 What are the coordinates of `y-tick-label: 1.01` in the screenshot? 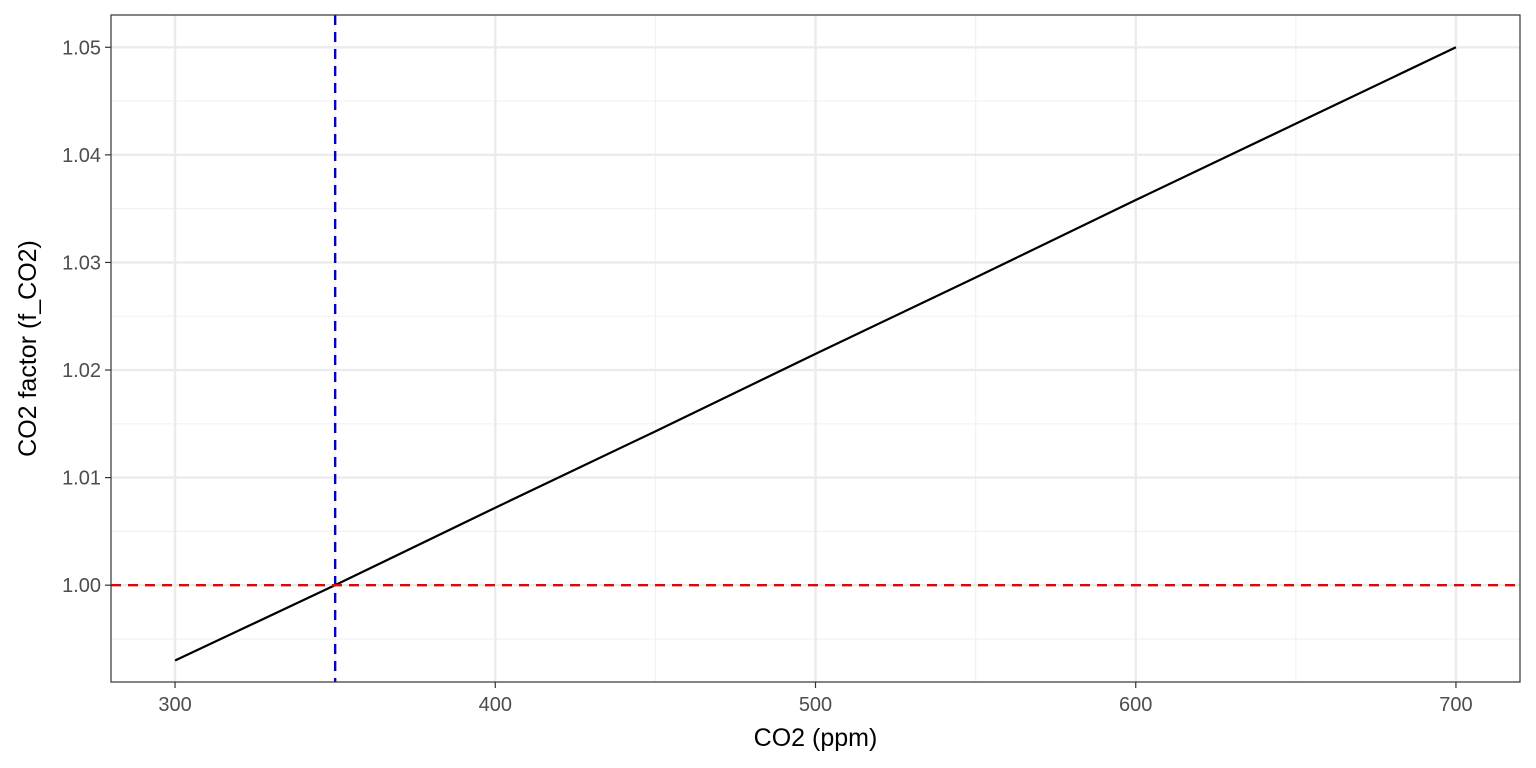 It's located at (81, 479).